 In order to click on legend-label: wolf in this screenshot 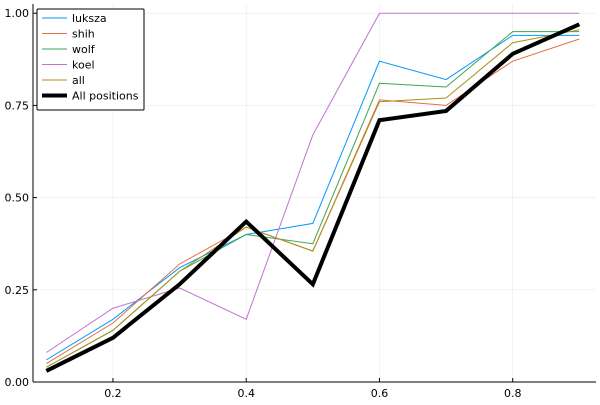, I will do `click(84, 49)`.